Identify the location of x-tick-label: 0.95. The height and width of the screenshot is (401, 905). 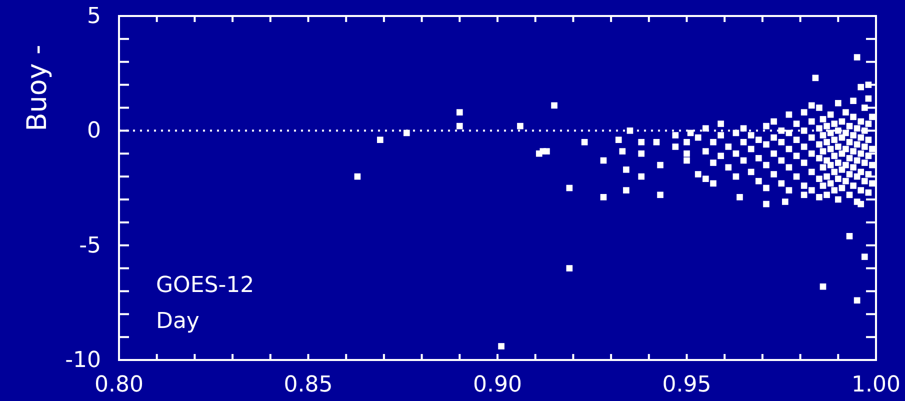
(687, 385).